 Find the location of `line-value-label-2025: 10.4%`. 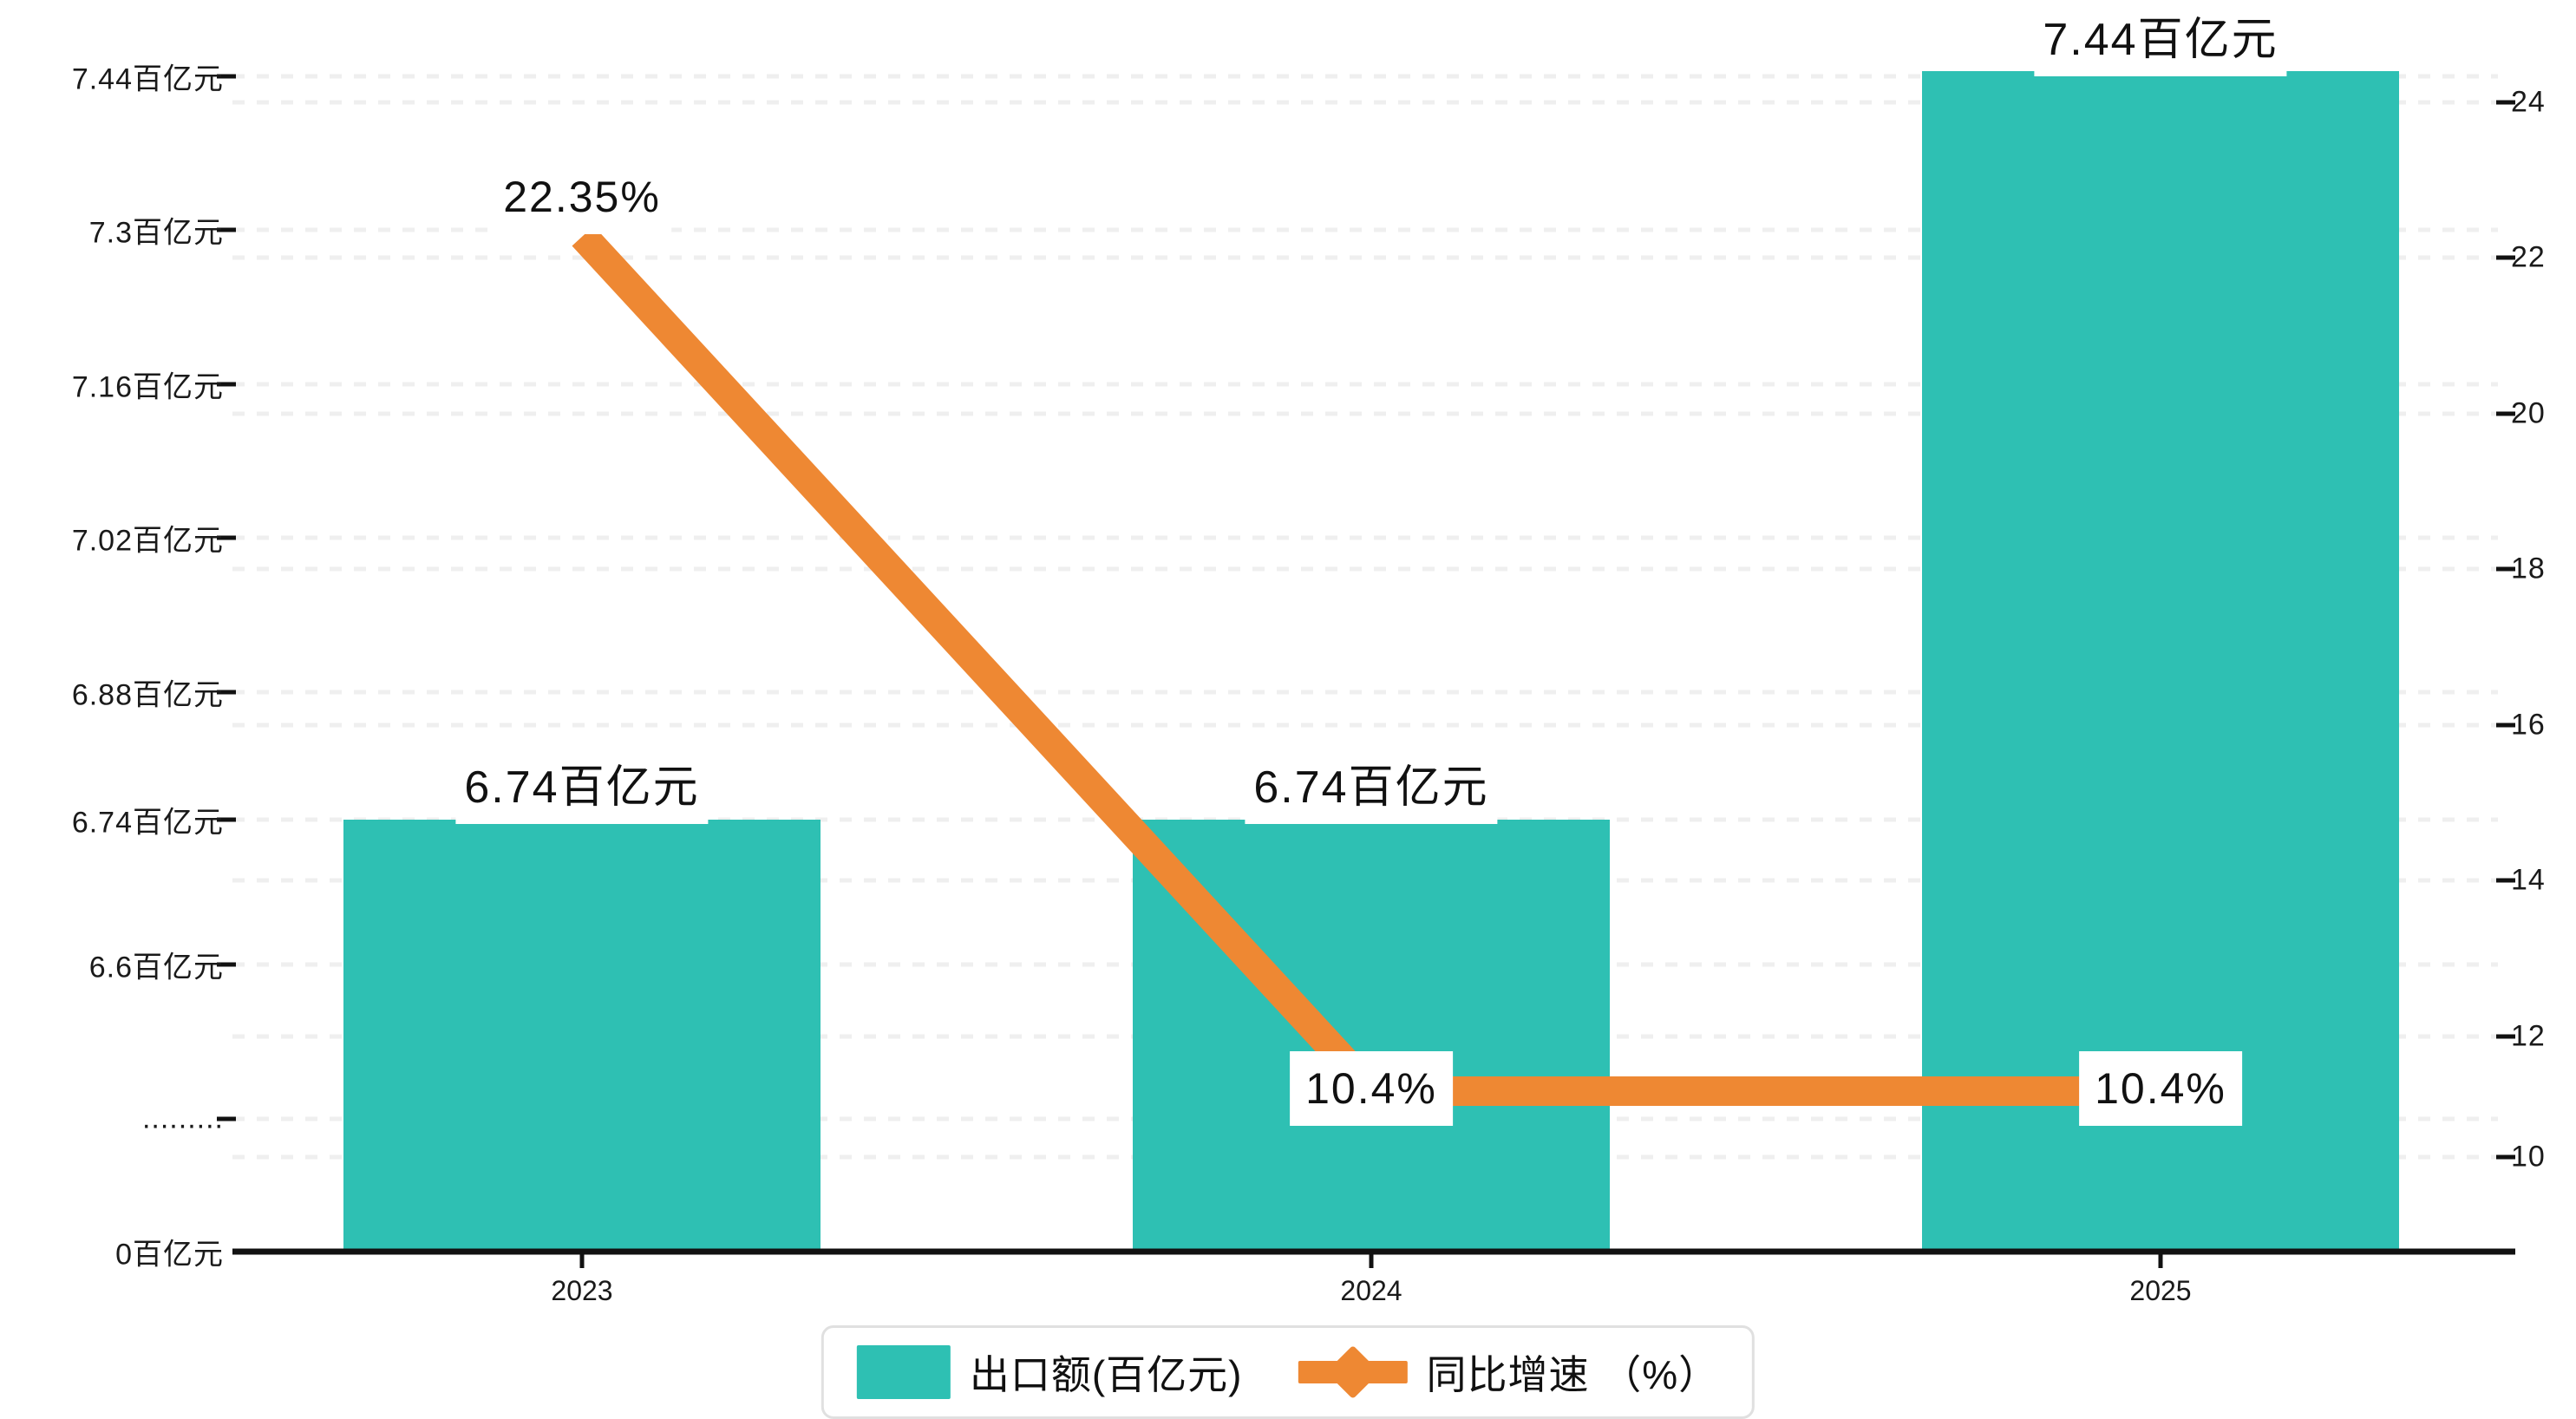

line-value-label-2025: 10.4% is located at coordinates (2160, 1088).